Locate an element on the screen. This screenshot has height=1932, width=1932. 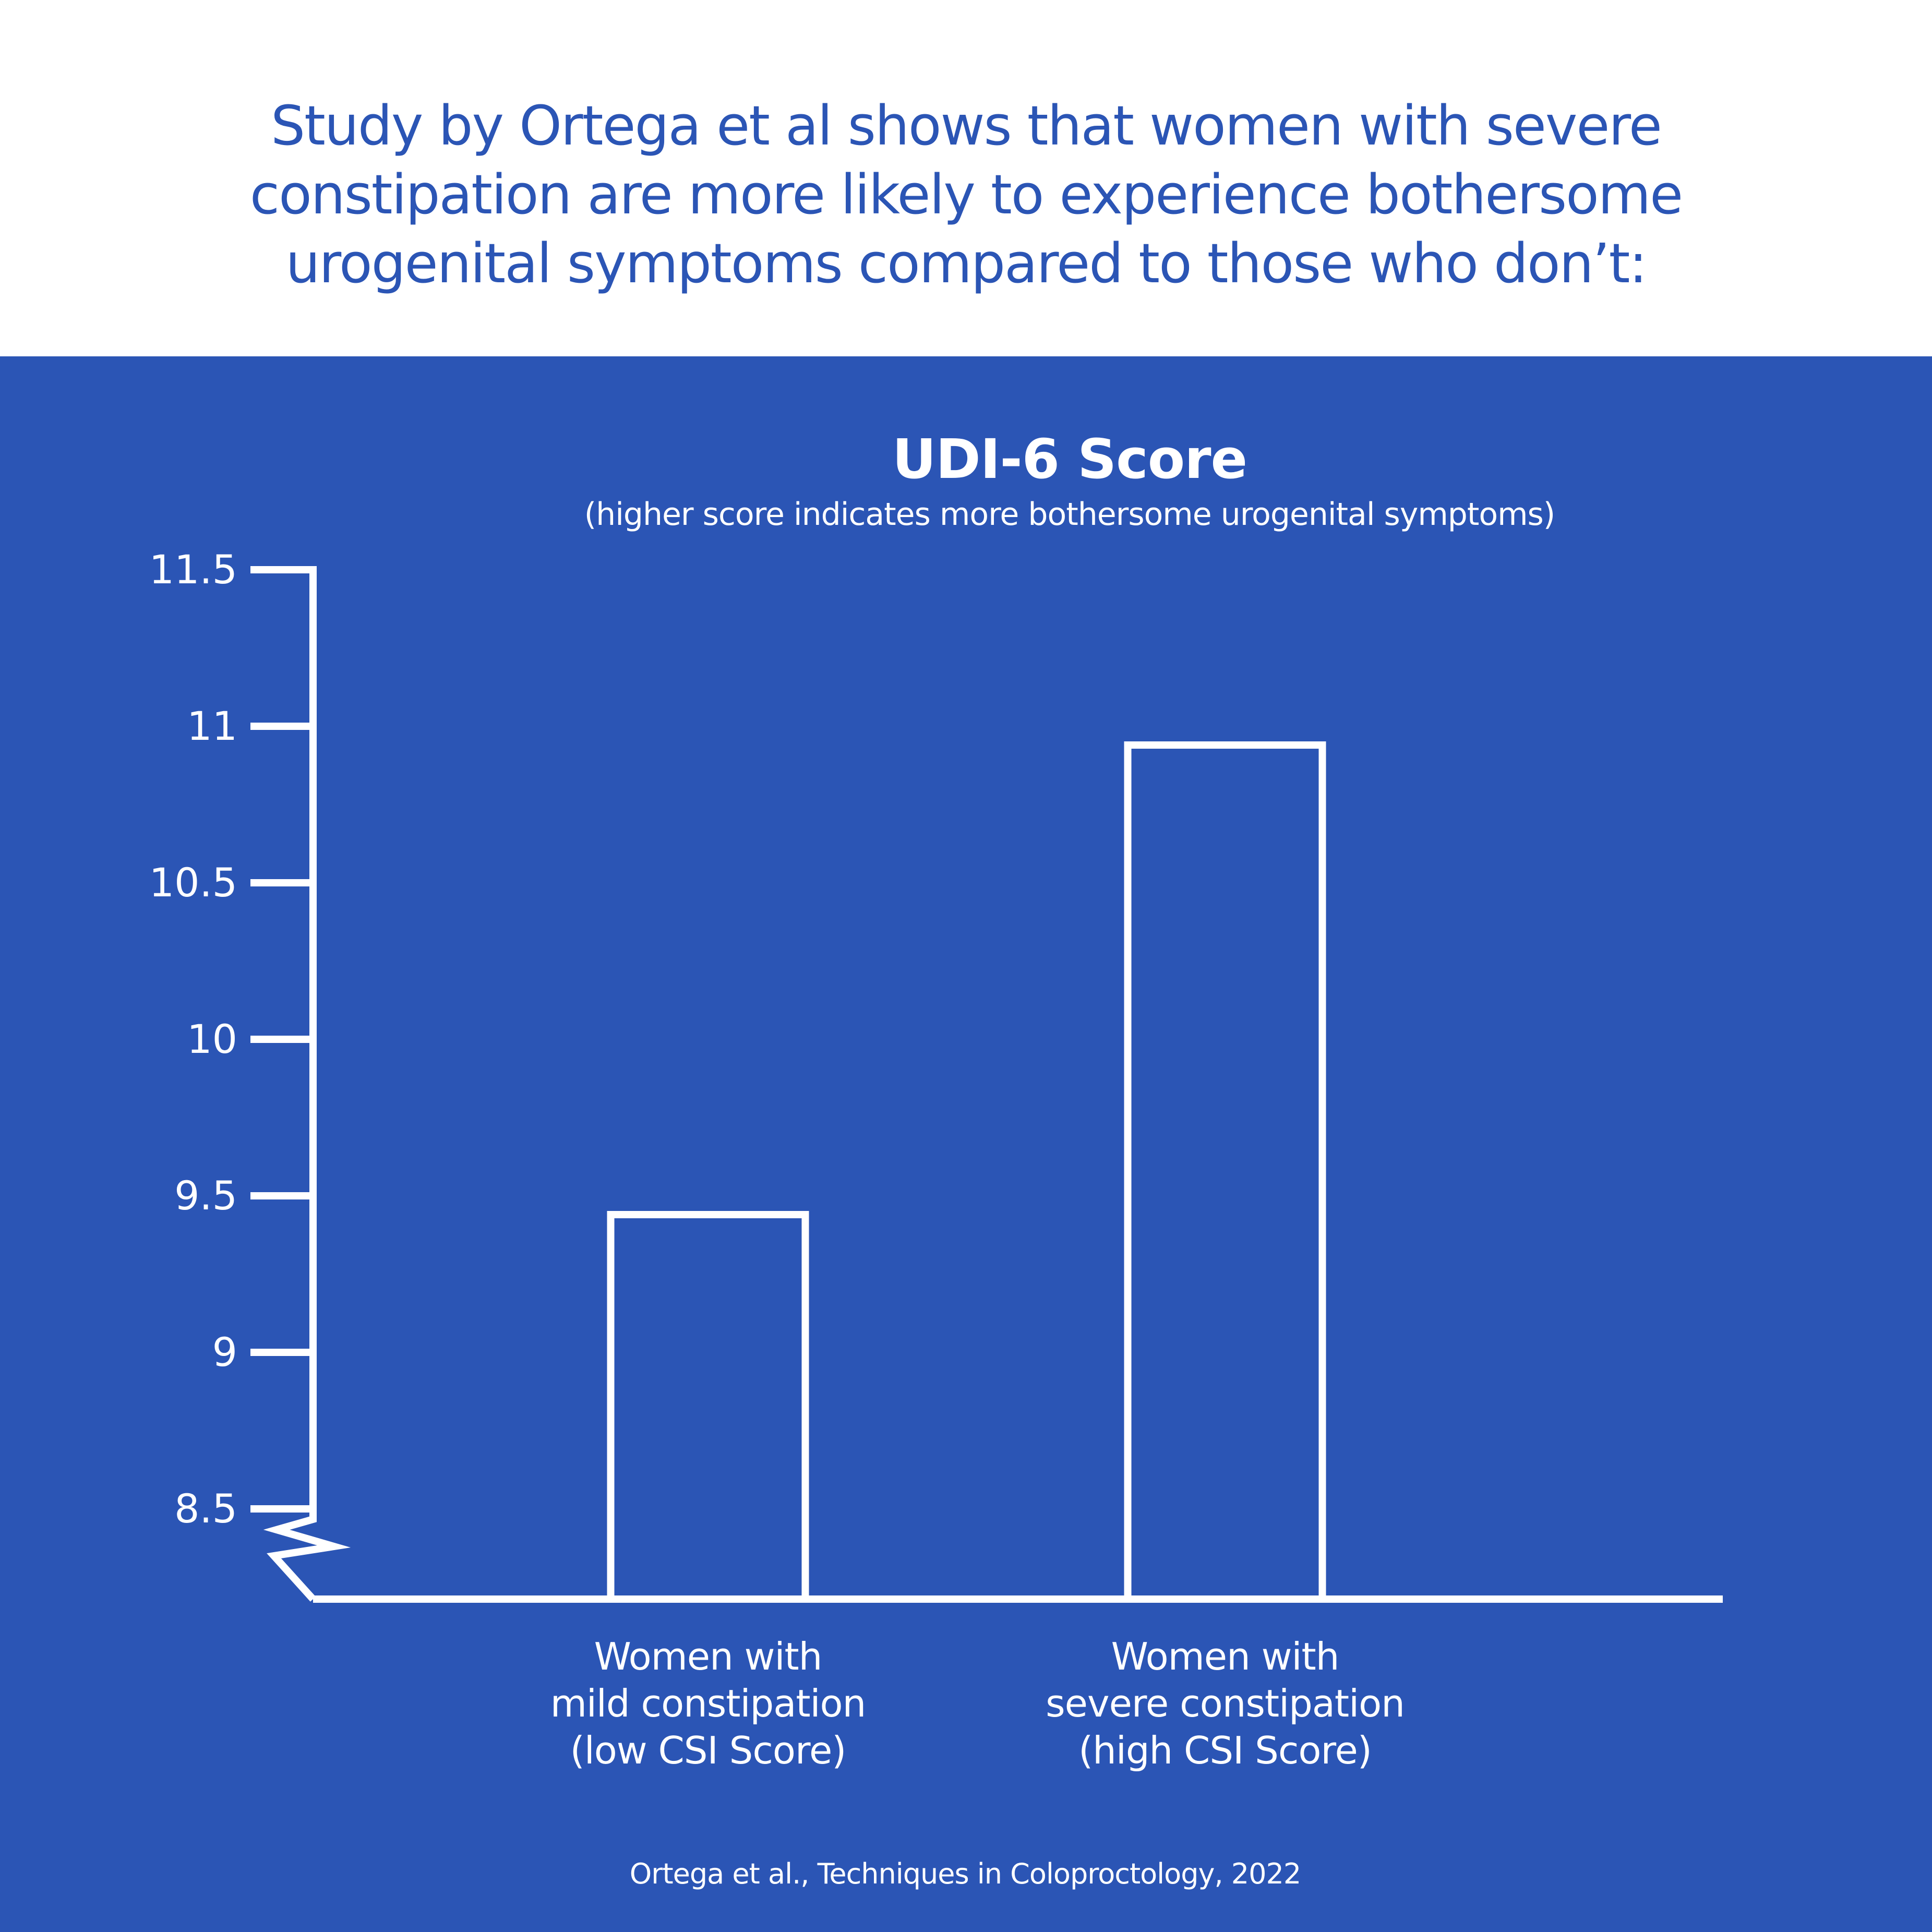
y-tick-label: 9.5 is located at coordinates (205, 1195).